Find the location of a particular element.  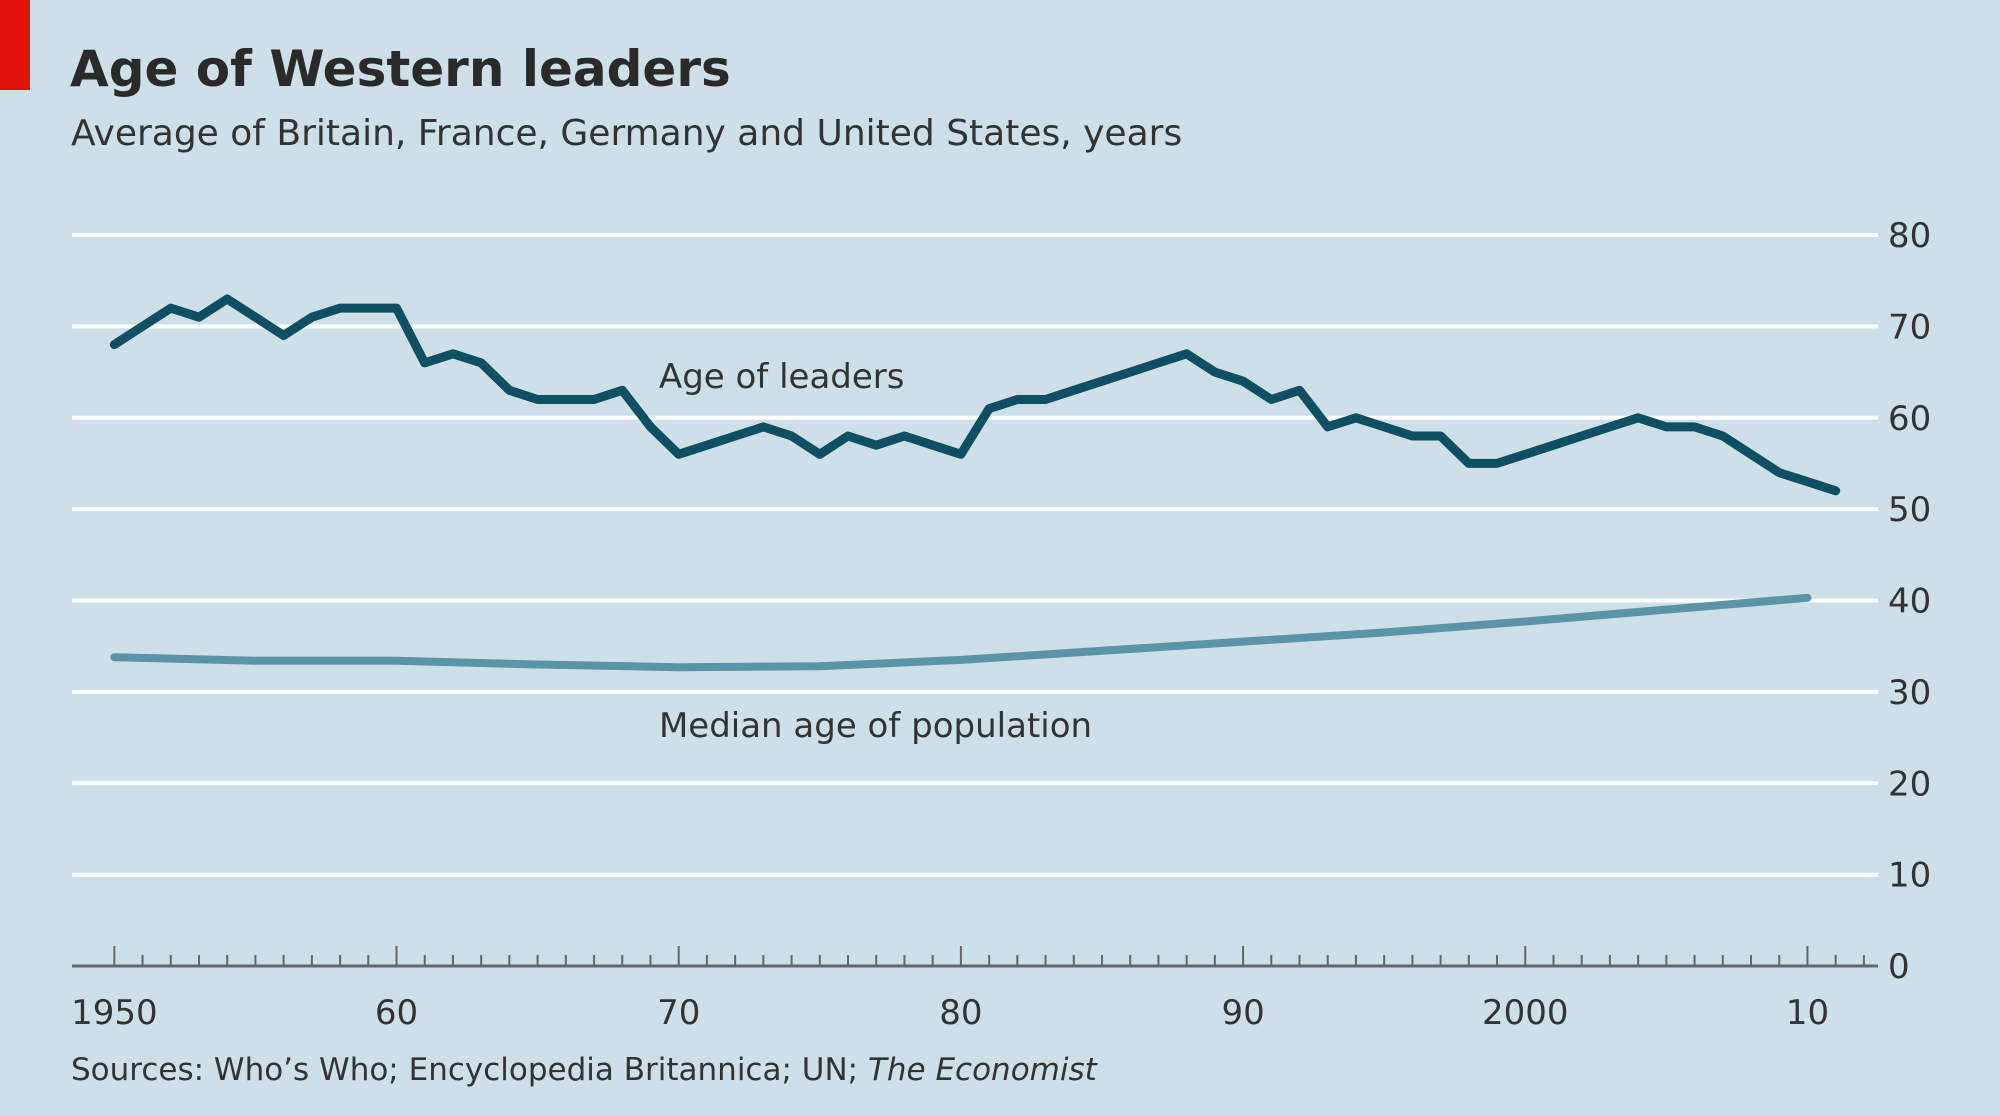

y-tick-label: 80 is located at coordinates (1909, 236).